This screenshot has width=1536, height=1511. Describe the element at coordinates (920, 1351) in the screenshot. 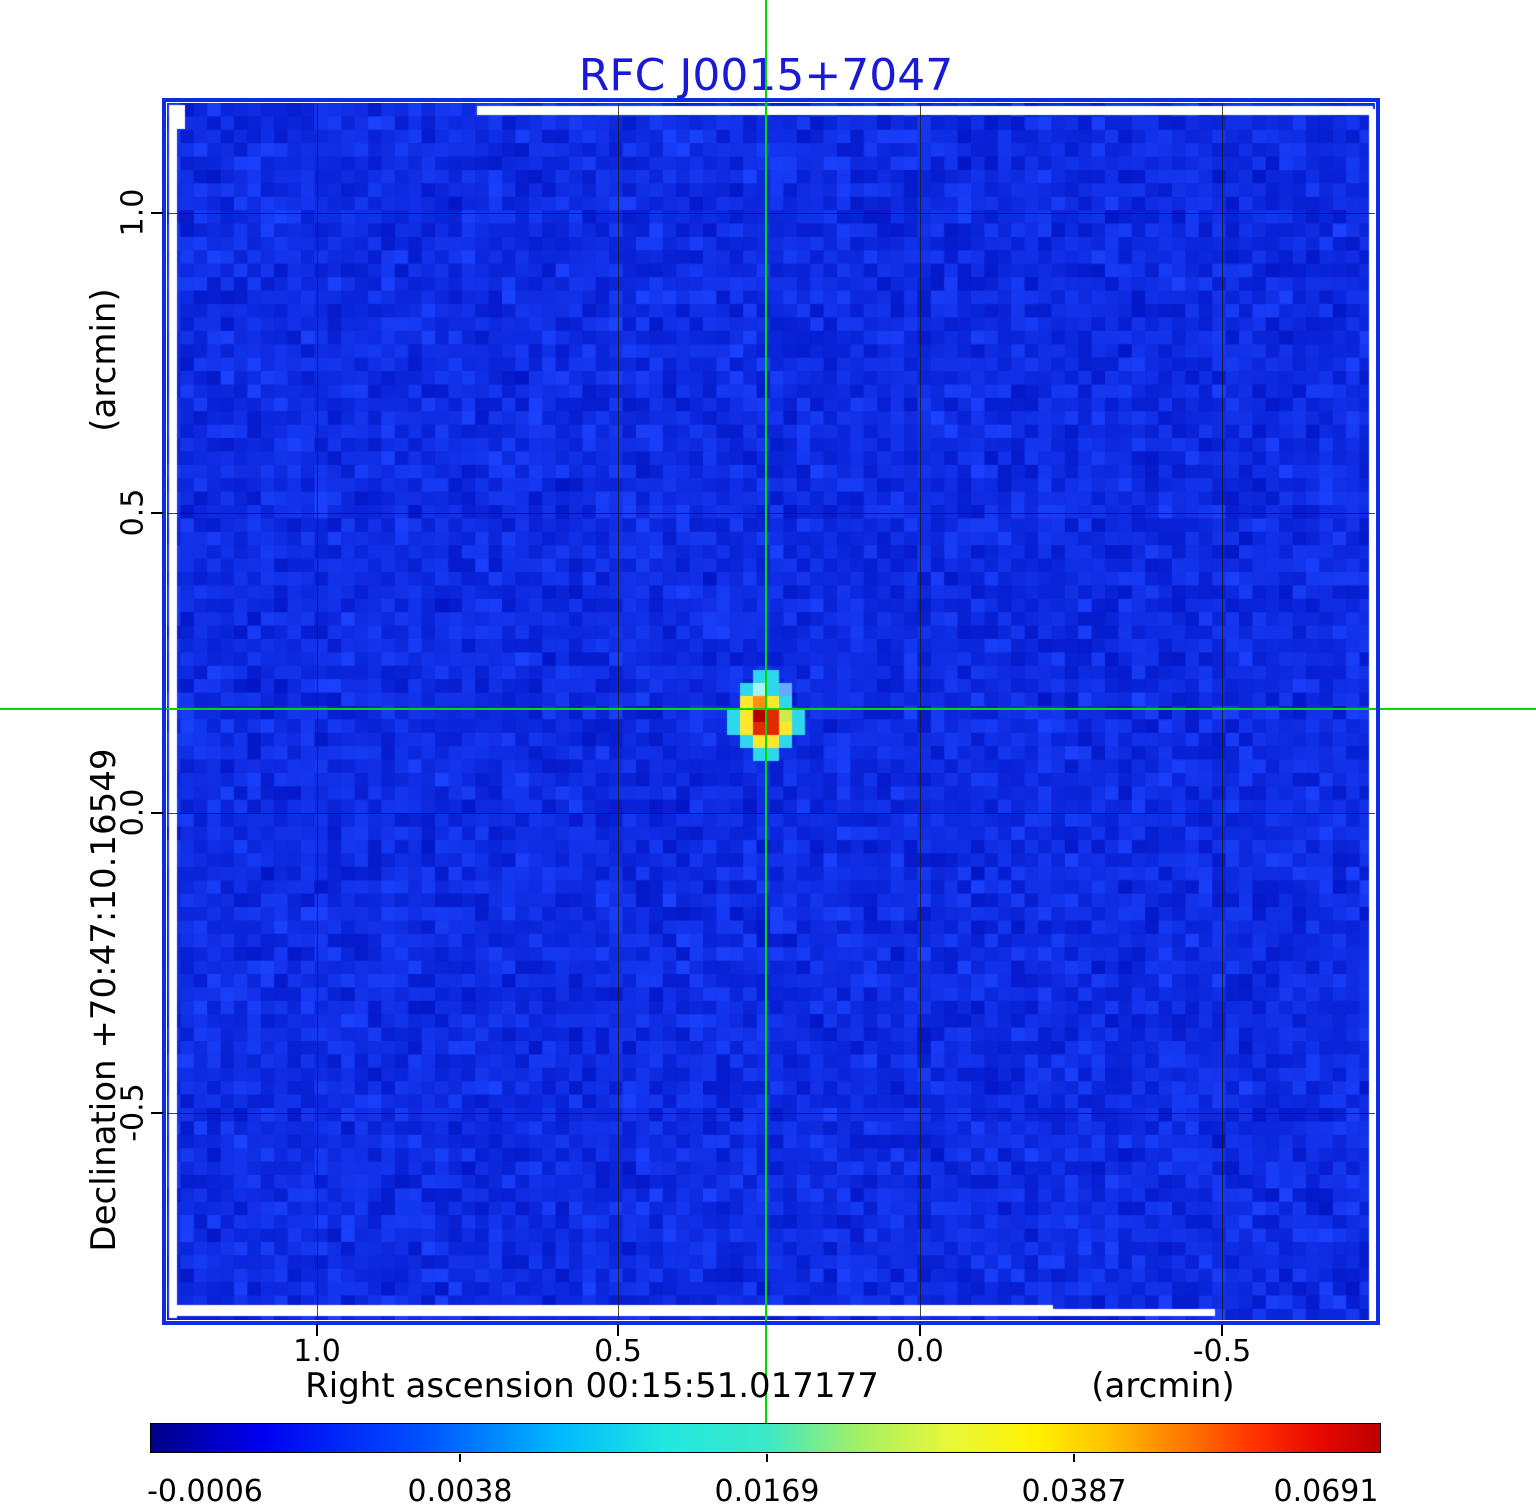

I see `x-tick-label: 0.0` at that location.